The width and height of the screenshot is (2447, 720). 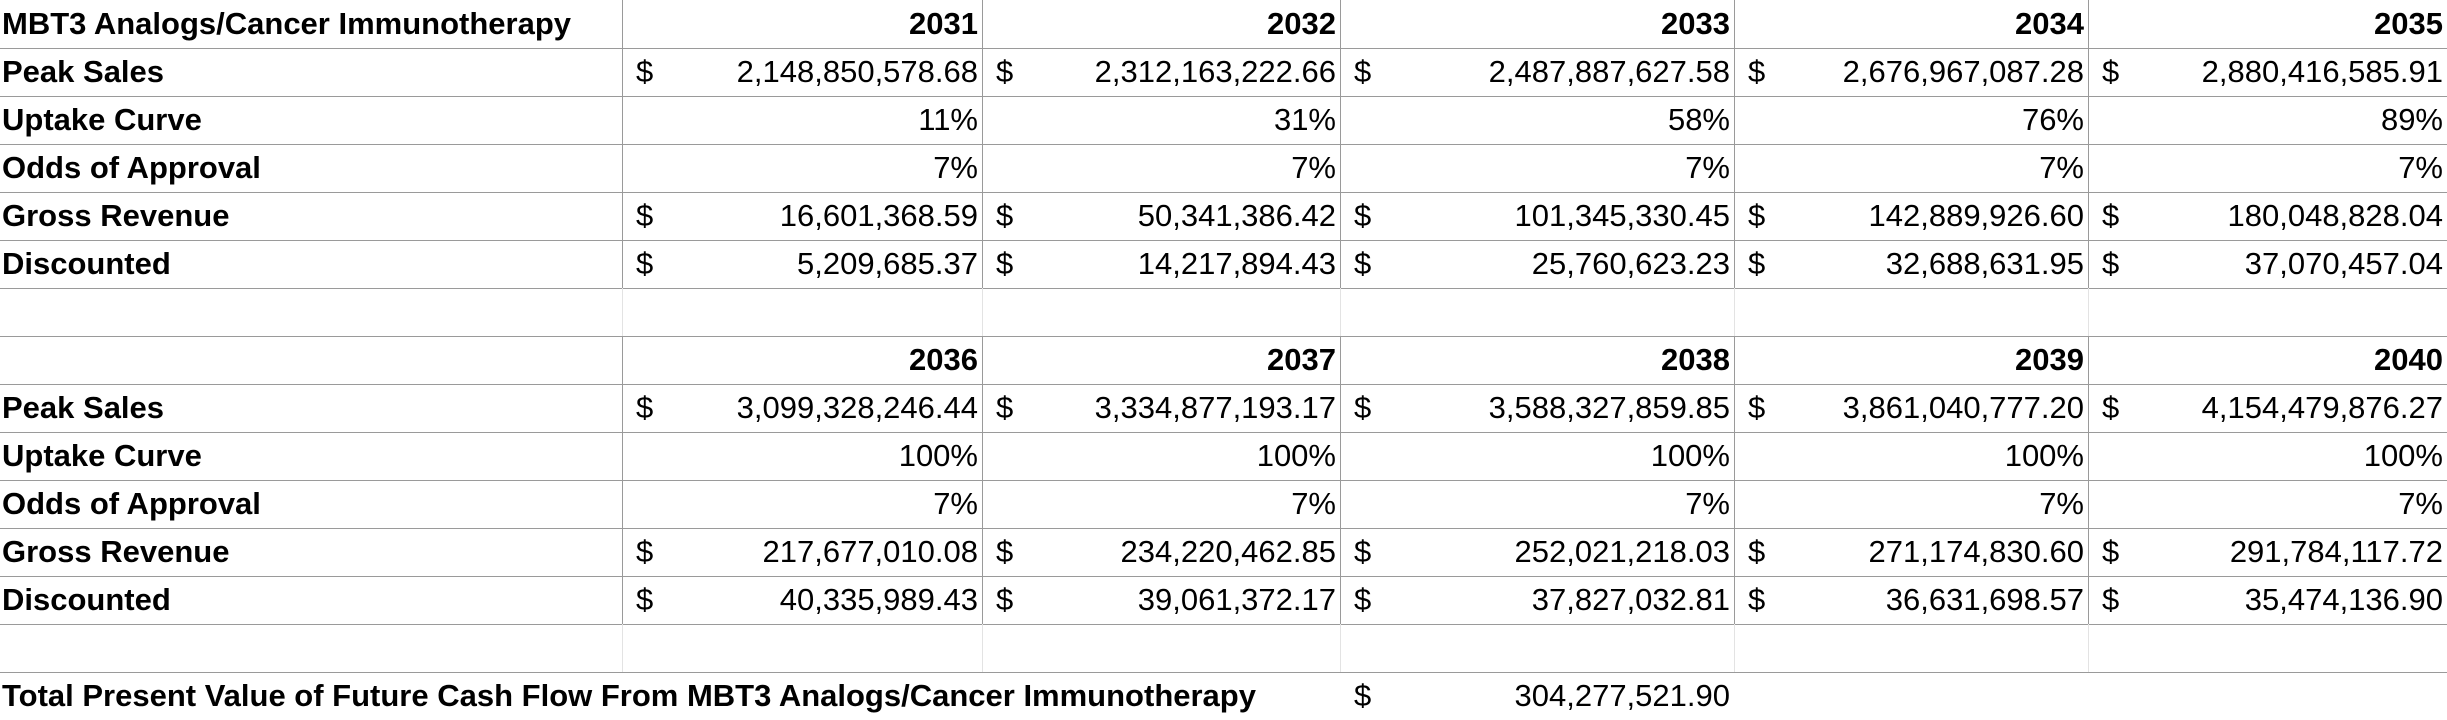 I want to click on cell-value: 36,631,698.57, so click(x=1984, y=599).